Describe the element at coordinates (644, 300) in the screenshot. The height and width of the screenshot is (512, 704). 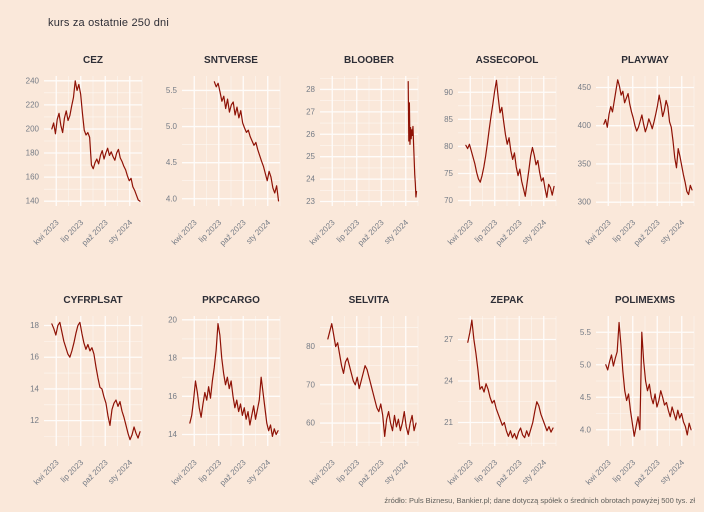
I see `chart-title: POLIMEXMS` at that location.